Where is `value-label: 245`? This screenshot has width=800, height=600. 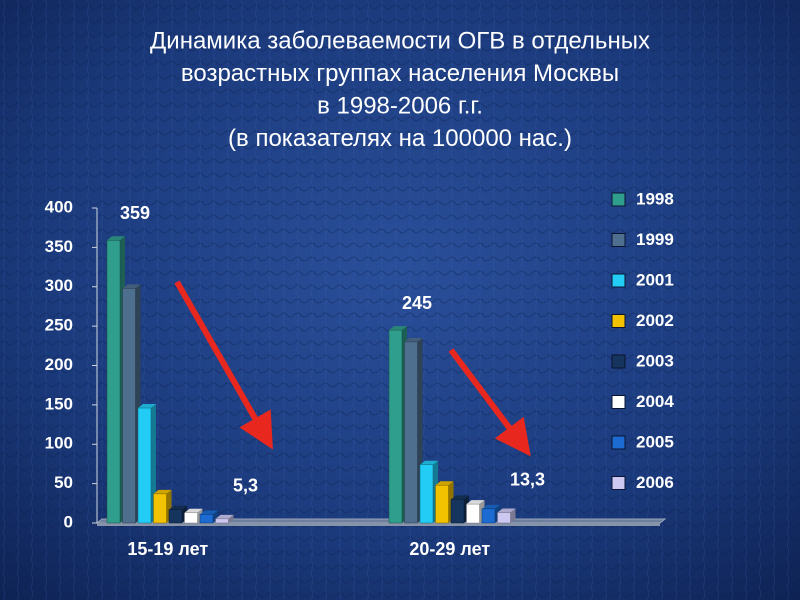
value-label: 245 is located at coordinates (417, 303).